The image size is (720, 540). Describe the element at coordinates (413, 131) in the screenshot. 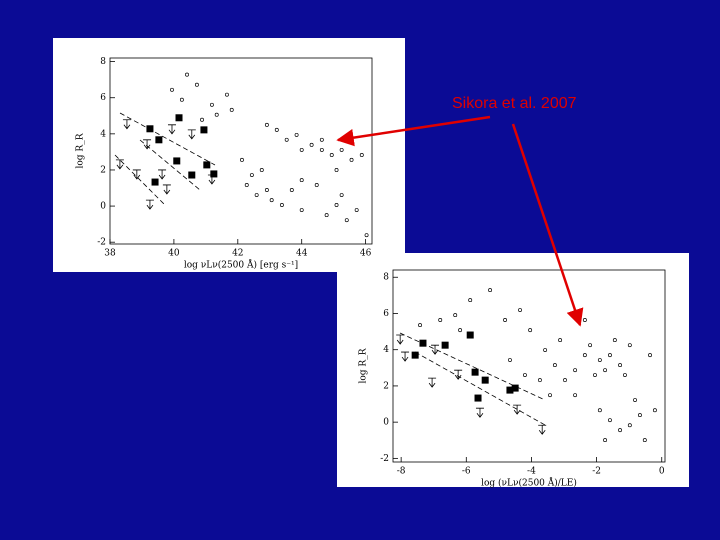

I see `pointer-arrow` at that location.